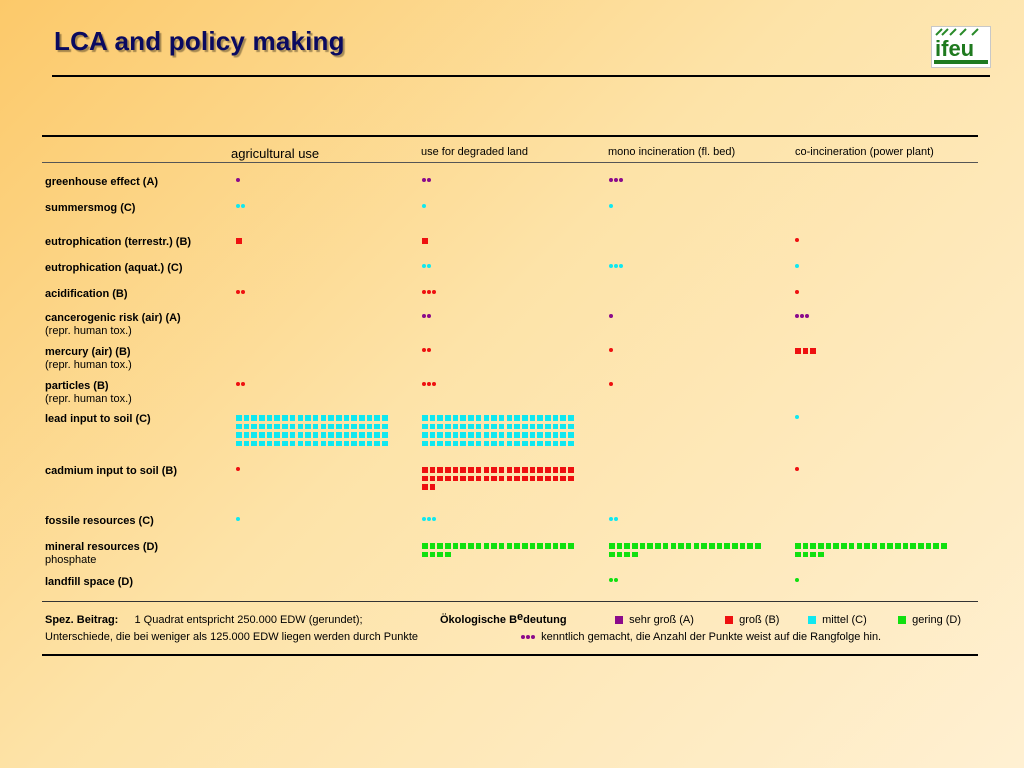 This screenshot has height=768, width=1024. I want to click on spez-label: Spez. Beitrag:, so click(82, 620).